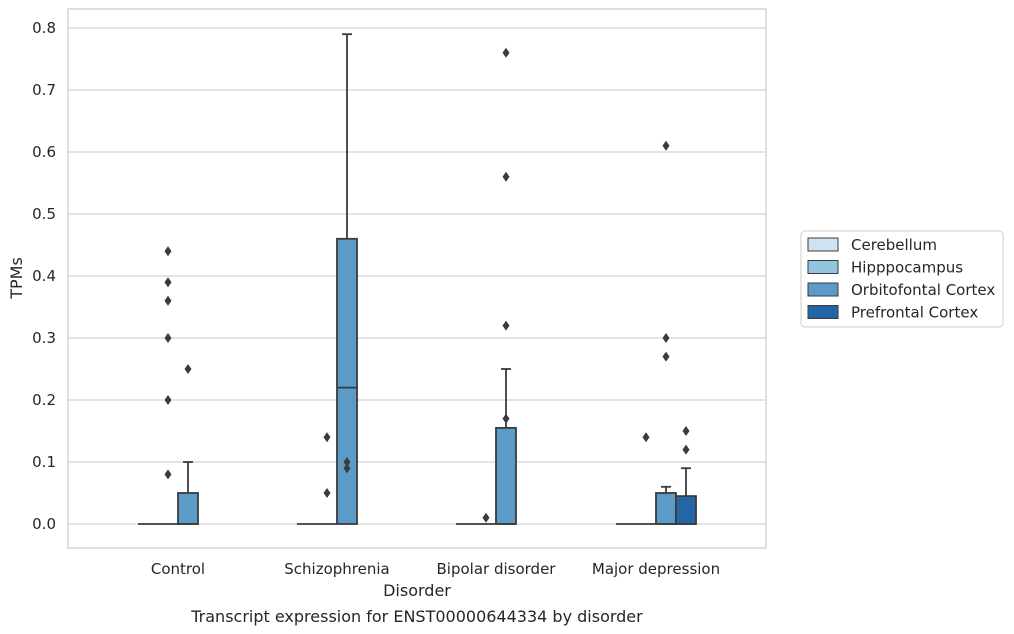 This screenshot has height=634, width=1014. I want to click on legend-label: Hipppocampus, so click(907, 268).